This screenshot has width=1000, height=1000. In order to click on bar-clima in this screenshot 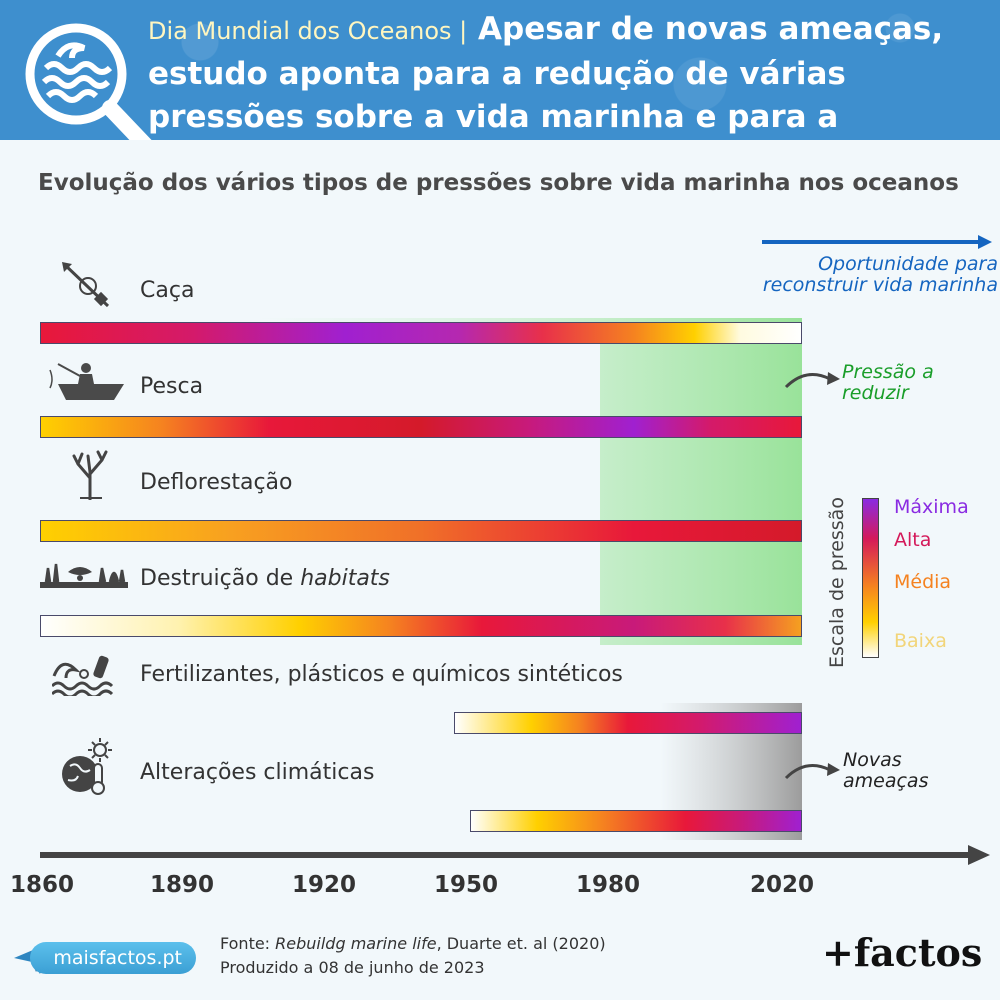, I will do `click(636, 821)`.